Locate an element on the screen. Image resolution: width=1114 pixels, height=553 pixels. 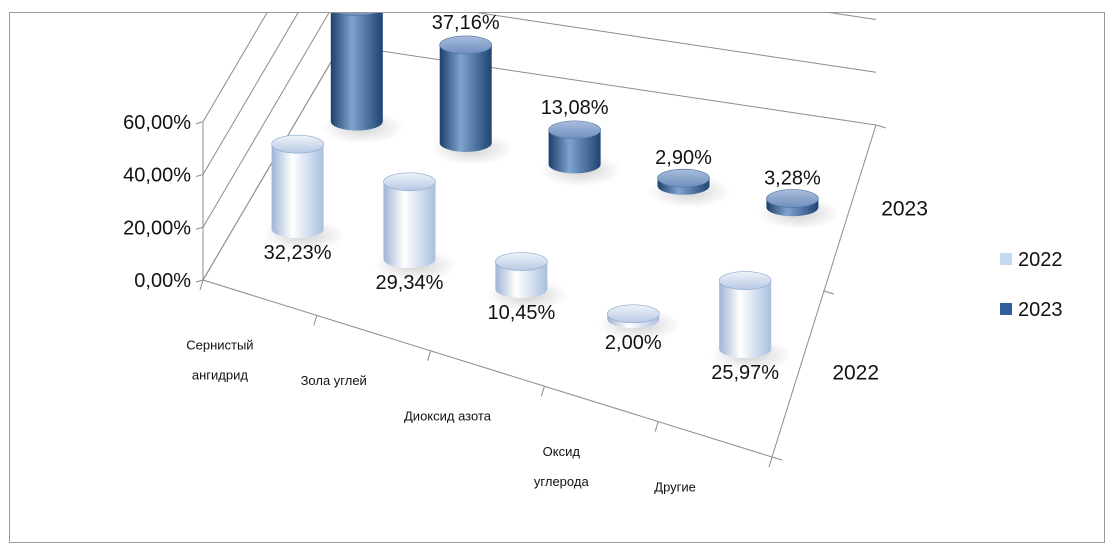
y-tick-label: 40,00% is located at coordinates (157, 176).